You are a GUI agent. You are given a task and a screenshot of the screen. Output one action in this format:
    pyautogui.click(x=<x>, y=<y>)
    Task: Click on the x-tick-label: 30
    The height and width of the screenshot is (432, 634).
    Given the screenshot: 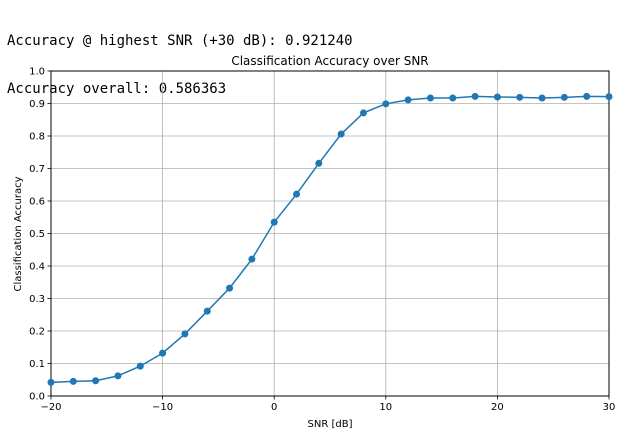 What is the action you would take?
    pyautogui.click(x=609, y=407)
    